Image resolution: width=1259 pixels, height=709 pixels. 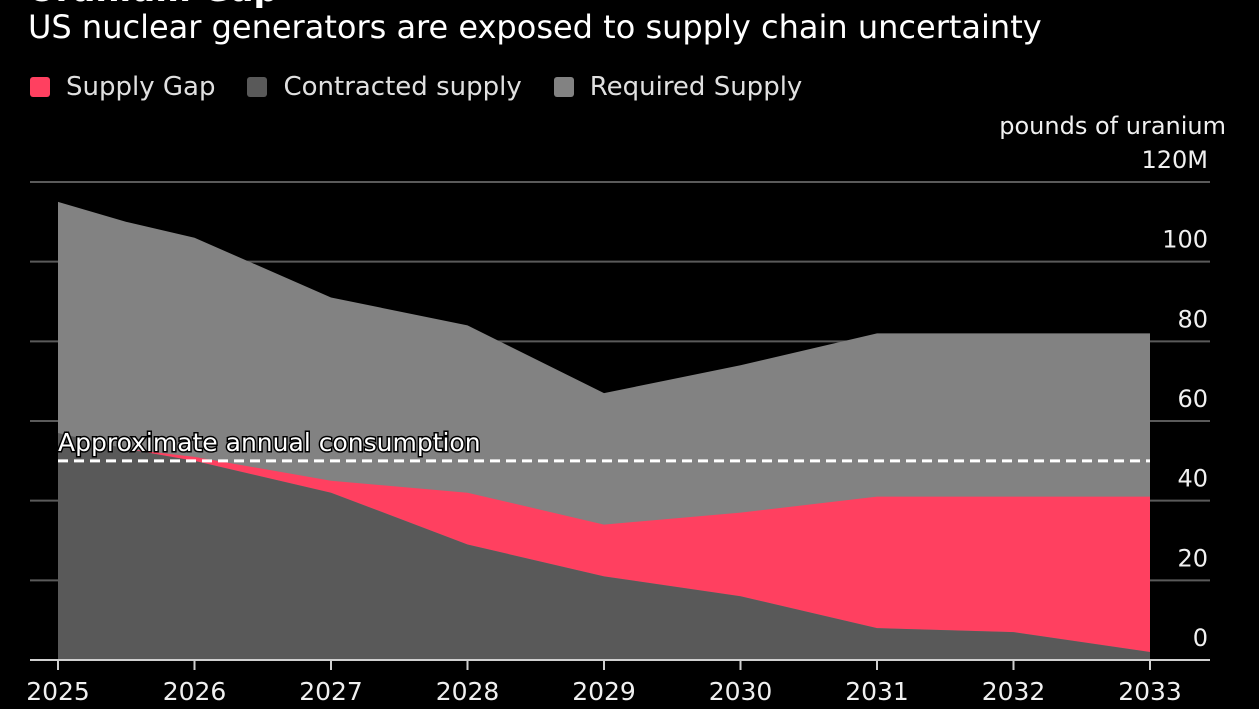 What do you see at coordinates (563, 87) in the screenshot?
I see `legend-swatch-required-supply` at bounding box center [563, 87].